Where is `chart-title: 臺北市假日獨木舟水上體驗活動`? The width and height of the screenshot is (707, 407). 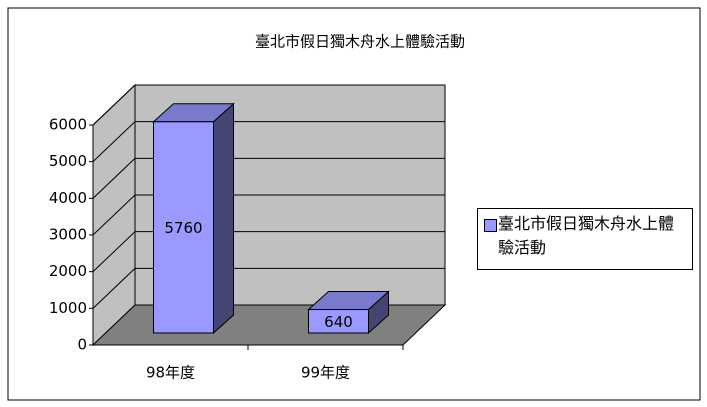
chart-title: 臺北市假日獨木舟水上體驗活動 is located at coordinates (360, 42).